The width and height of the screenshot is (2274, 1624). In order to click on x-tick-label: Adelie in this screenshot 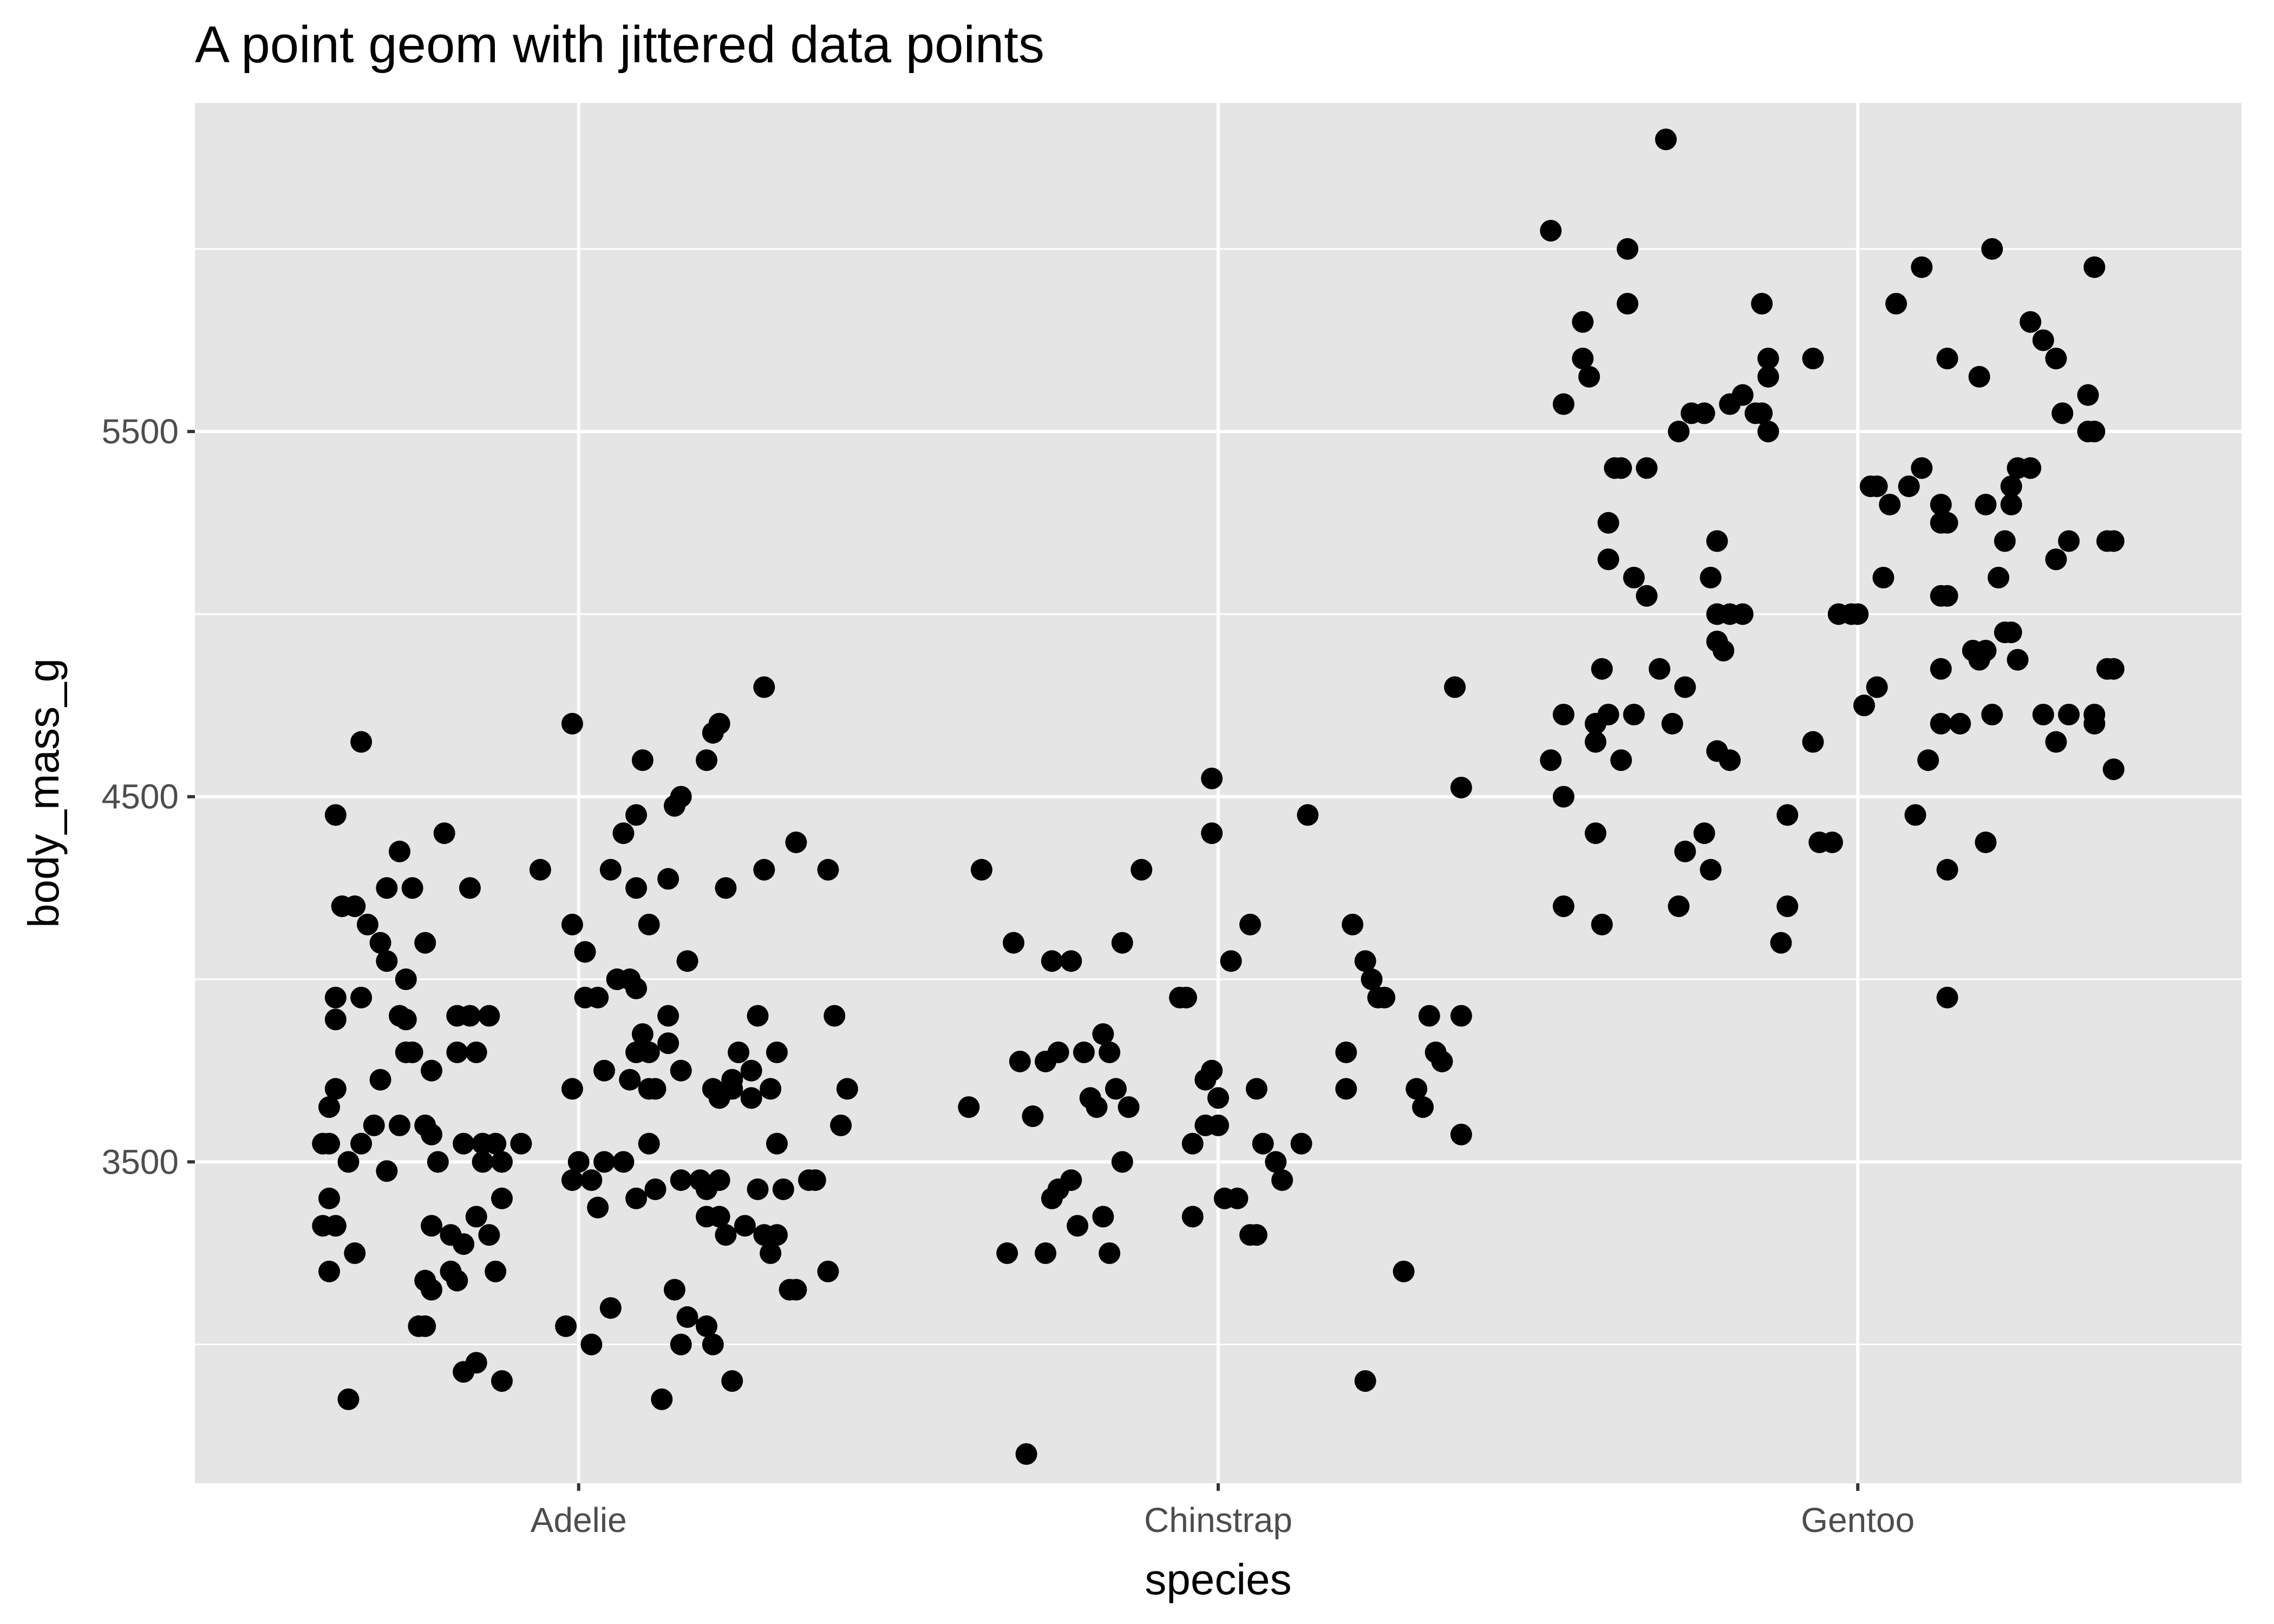, I will do `click(579, 1520)`.